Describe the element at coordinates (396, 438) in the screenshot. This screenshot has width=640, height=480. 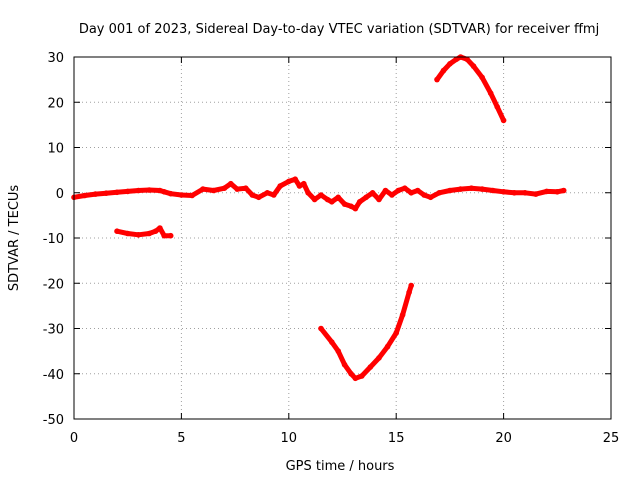
I see `x-tick-label: 15` at that location.